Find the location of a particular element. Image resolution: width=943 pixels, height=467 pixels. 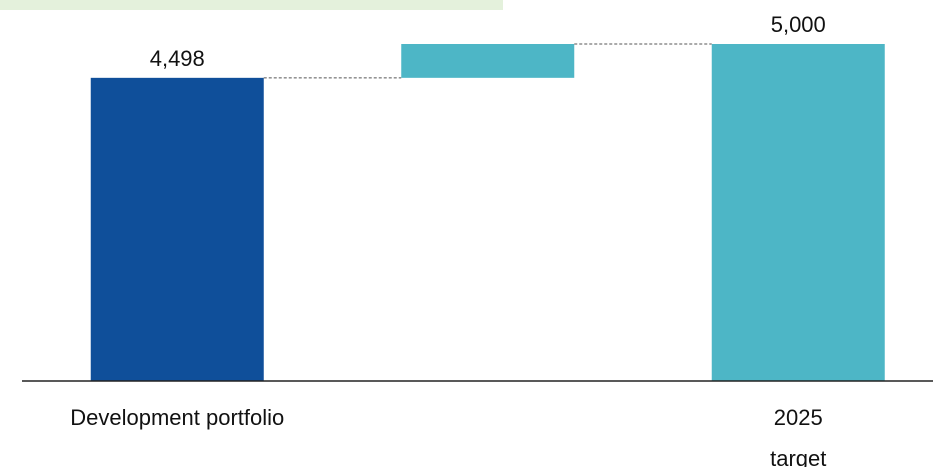

value-label: 5,000 is located at coordinates (798, 24).